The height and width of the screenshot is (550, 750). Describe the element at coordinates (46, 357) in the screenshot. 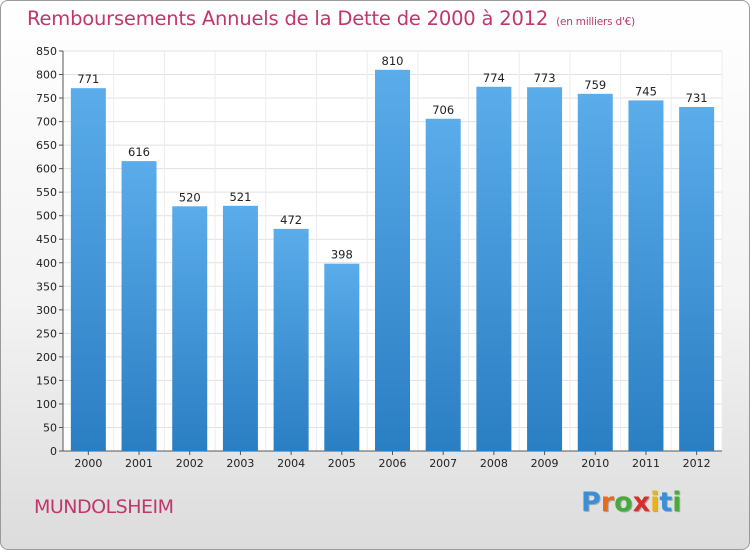

I see `y-tick-label: 200` at that location.